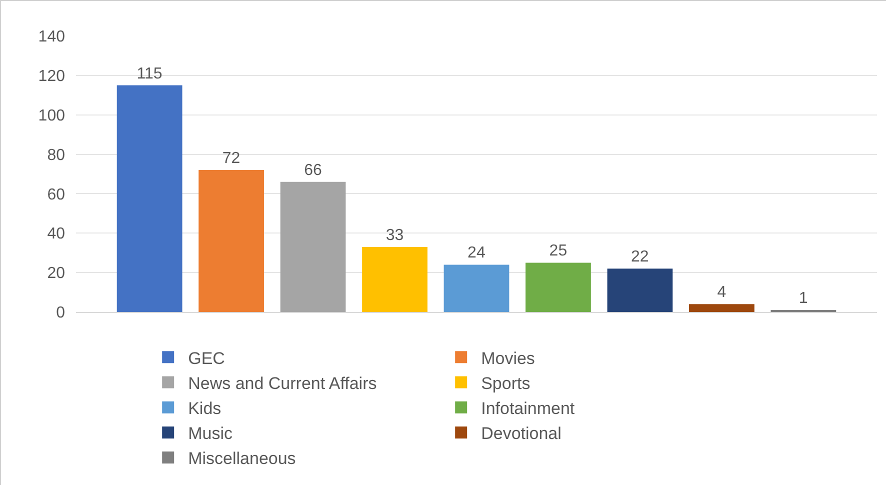  Describe the element at coordinates (395, 235) in the screenshot. I see `data-label: 33` at that location.